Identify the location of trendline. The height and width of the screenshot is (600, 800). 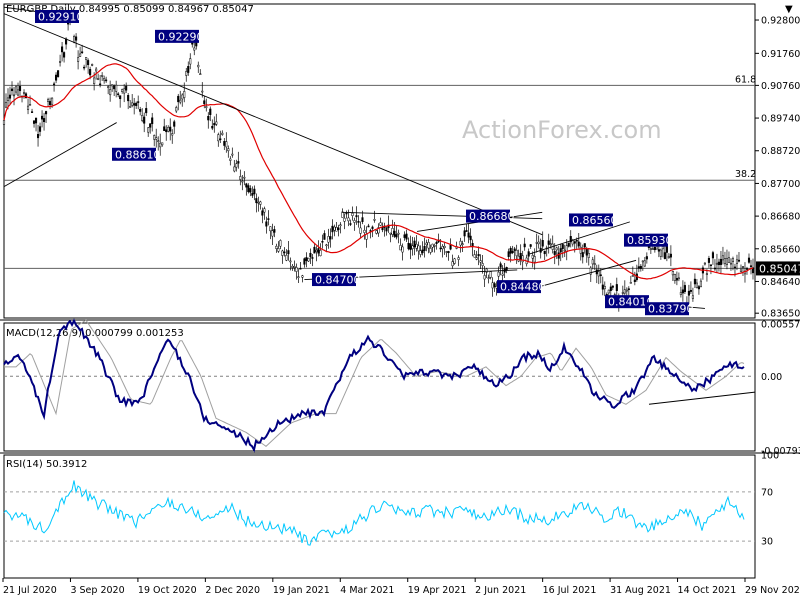
(60, 155).